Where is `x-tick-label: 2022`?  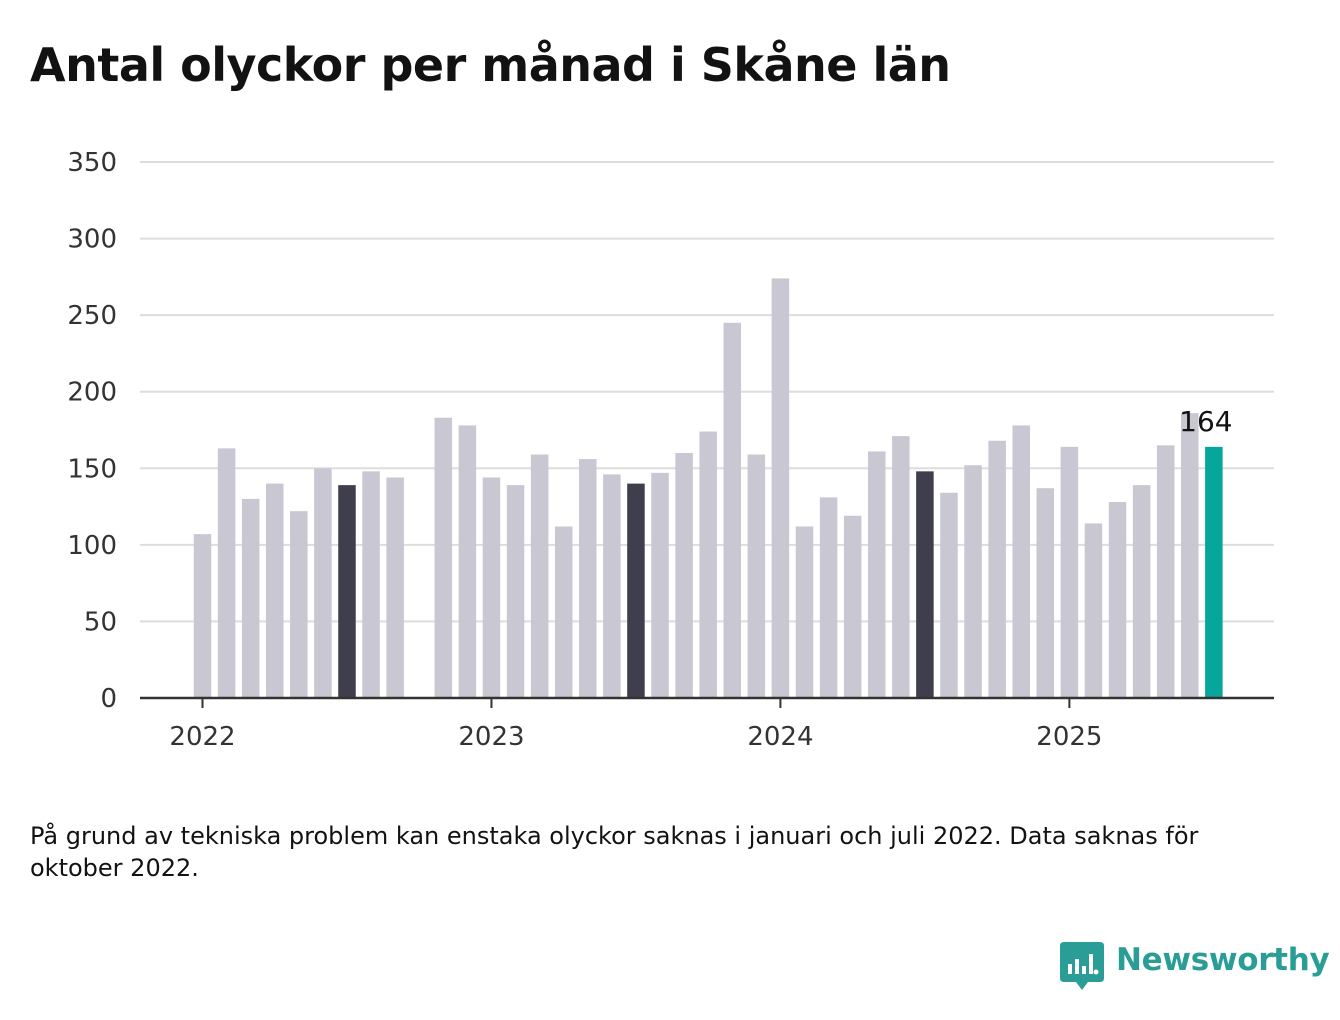
x-tick-label: 2022 is located at coordinates (202, 737).